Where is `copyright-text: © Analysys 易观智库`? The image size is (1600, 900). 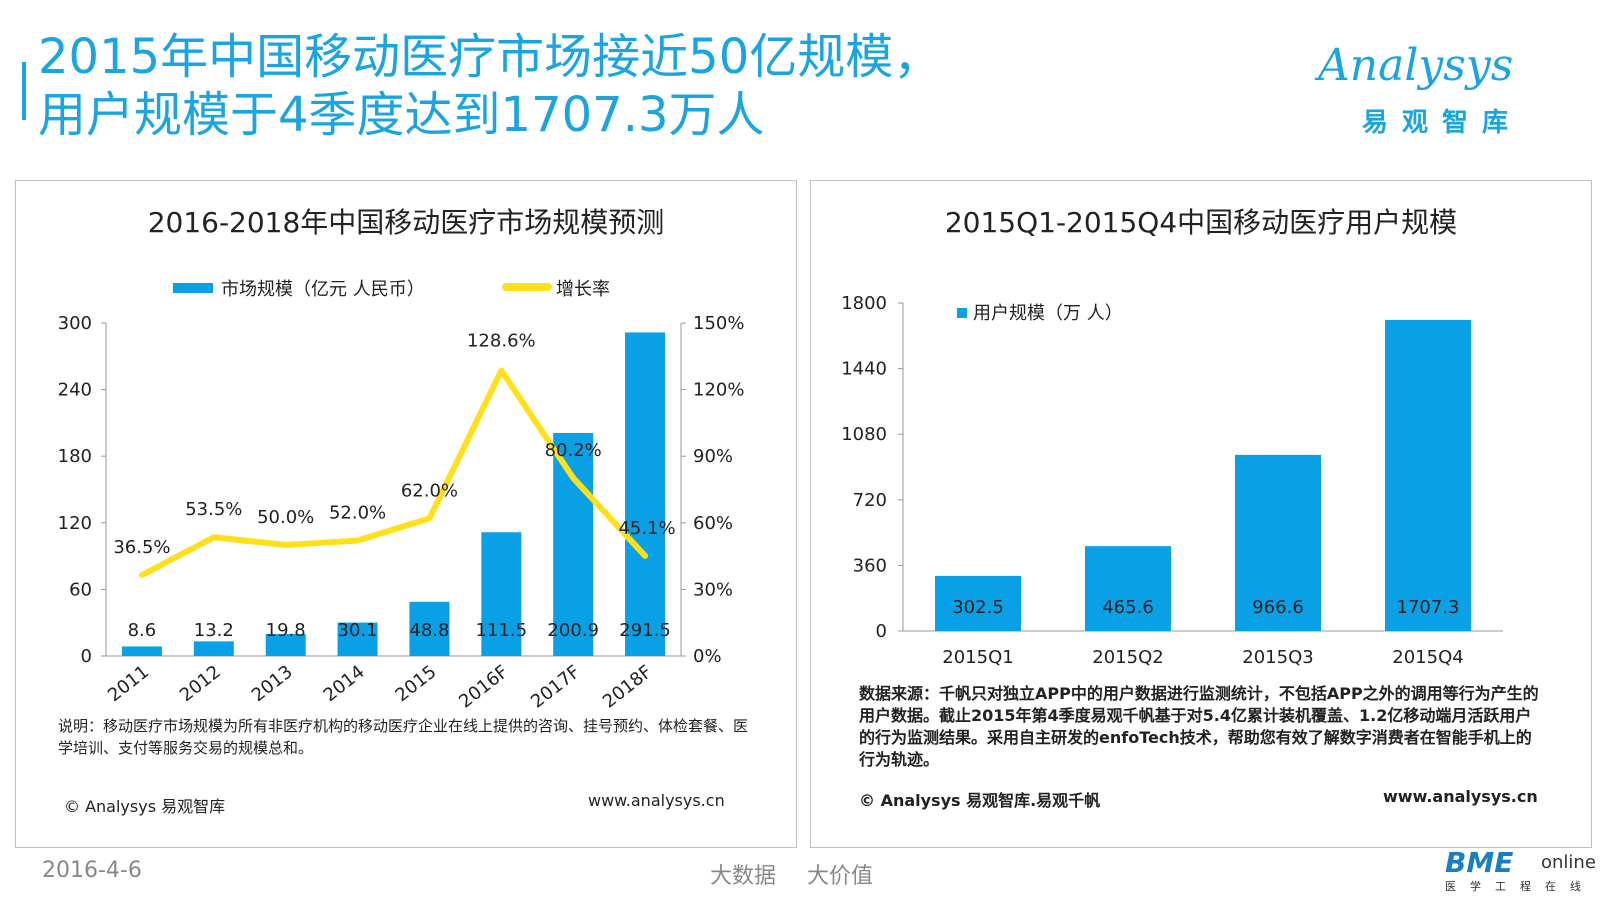
copyright-text: © Analysys 易观智库 is located at coordinates (145, 806).